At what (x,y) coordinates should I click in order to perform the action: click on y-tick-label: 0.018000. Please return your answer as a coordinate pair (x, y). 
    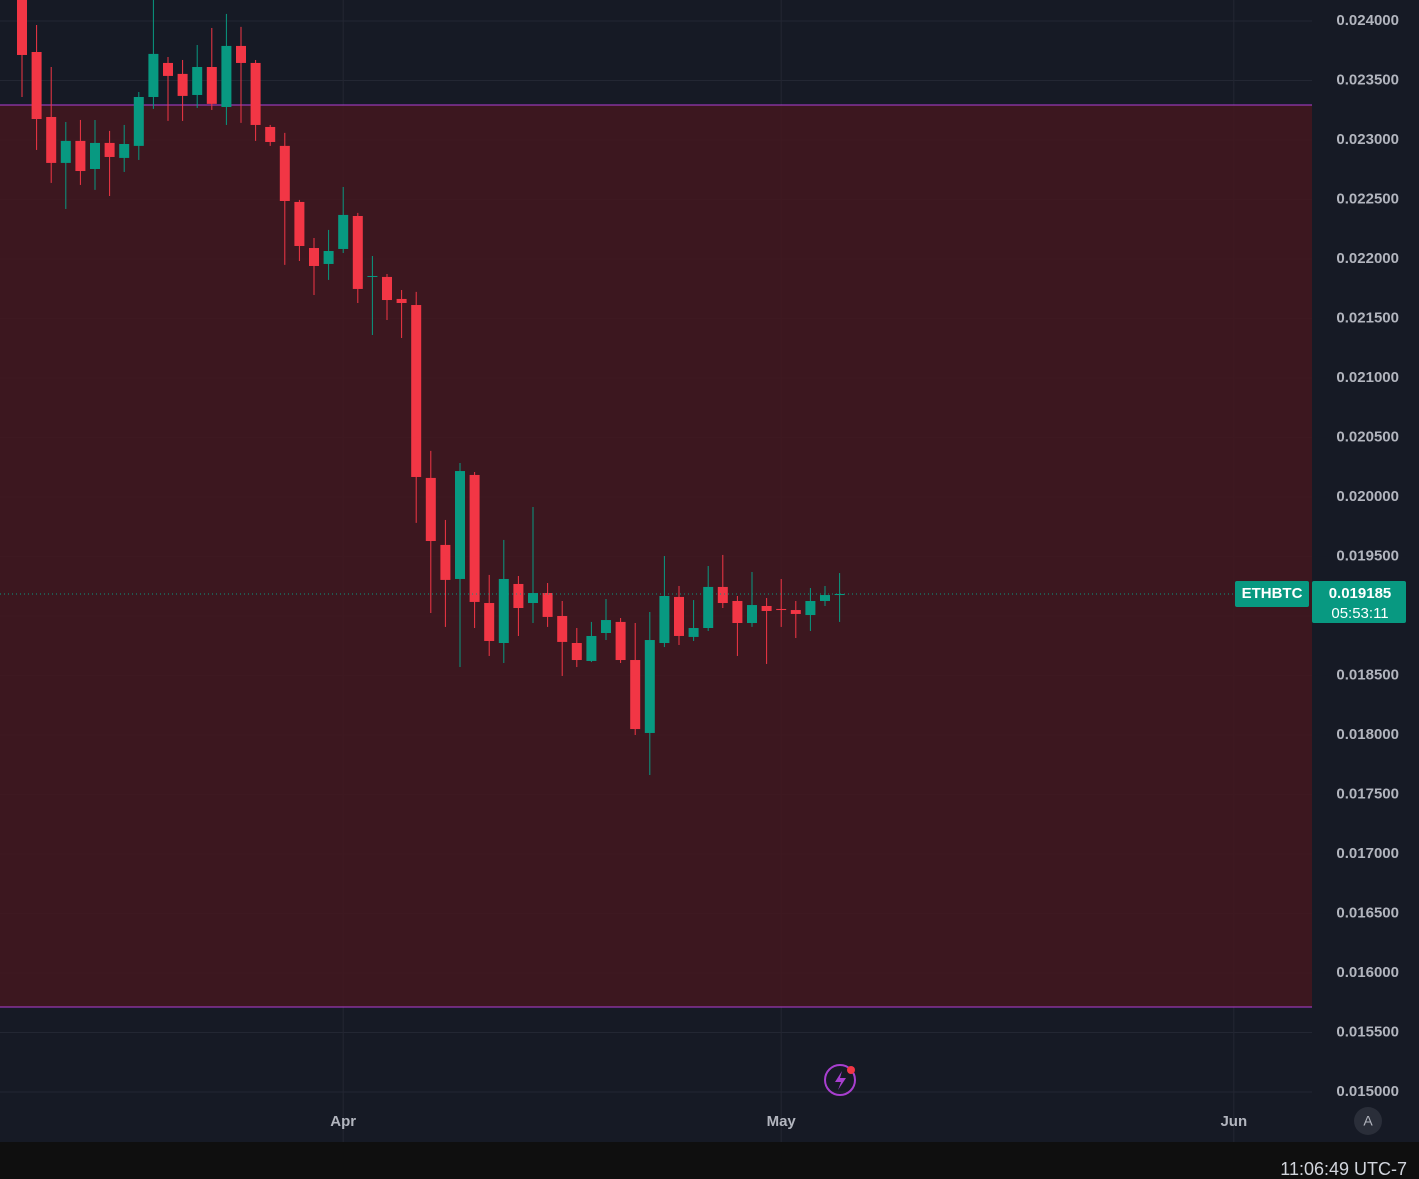
    Looking at the image, I should click on (1367, 734).